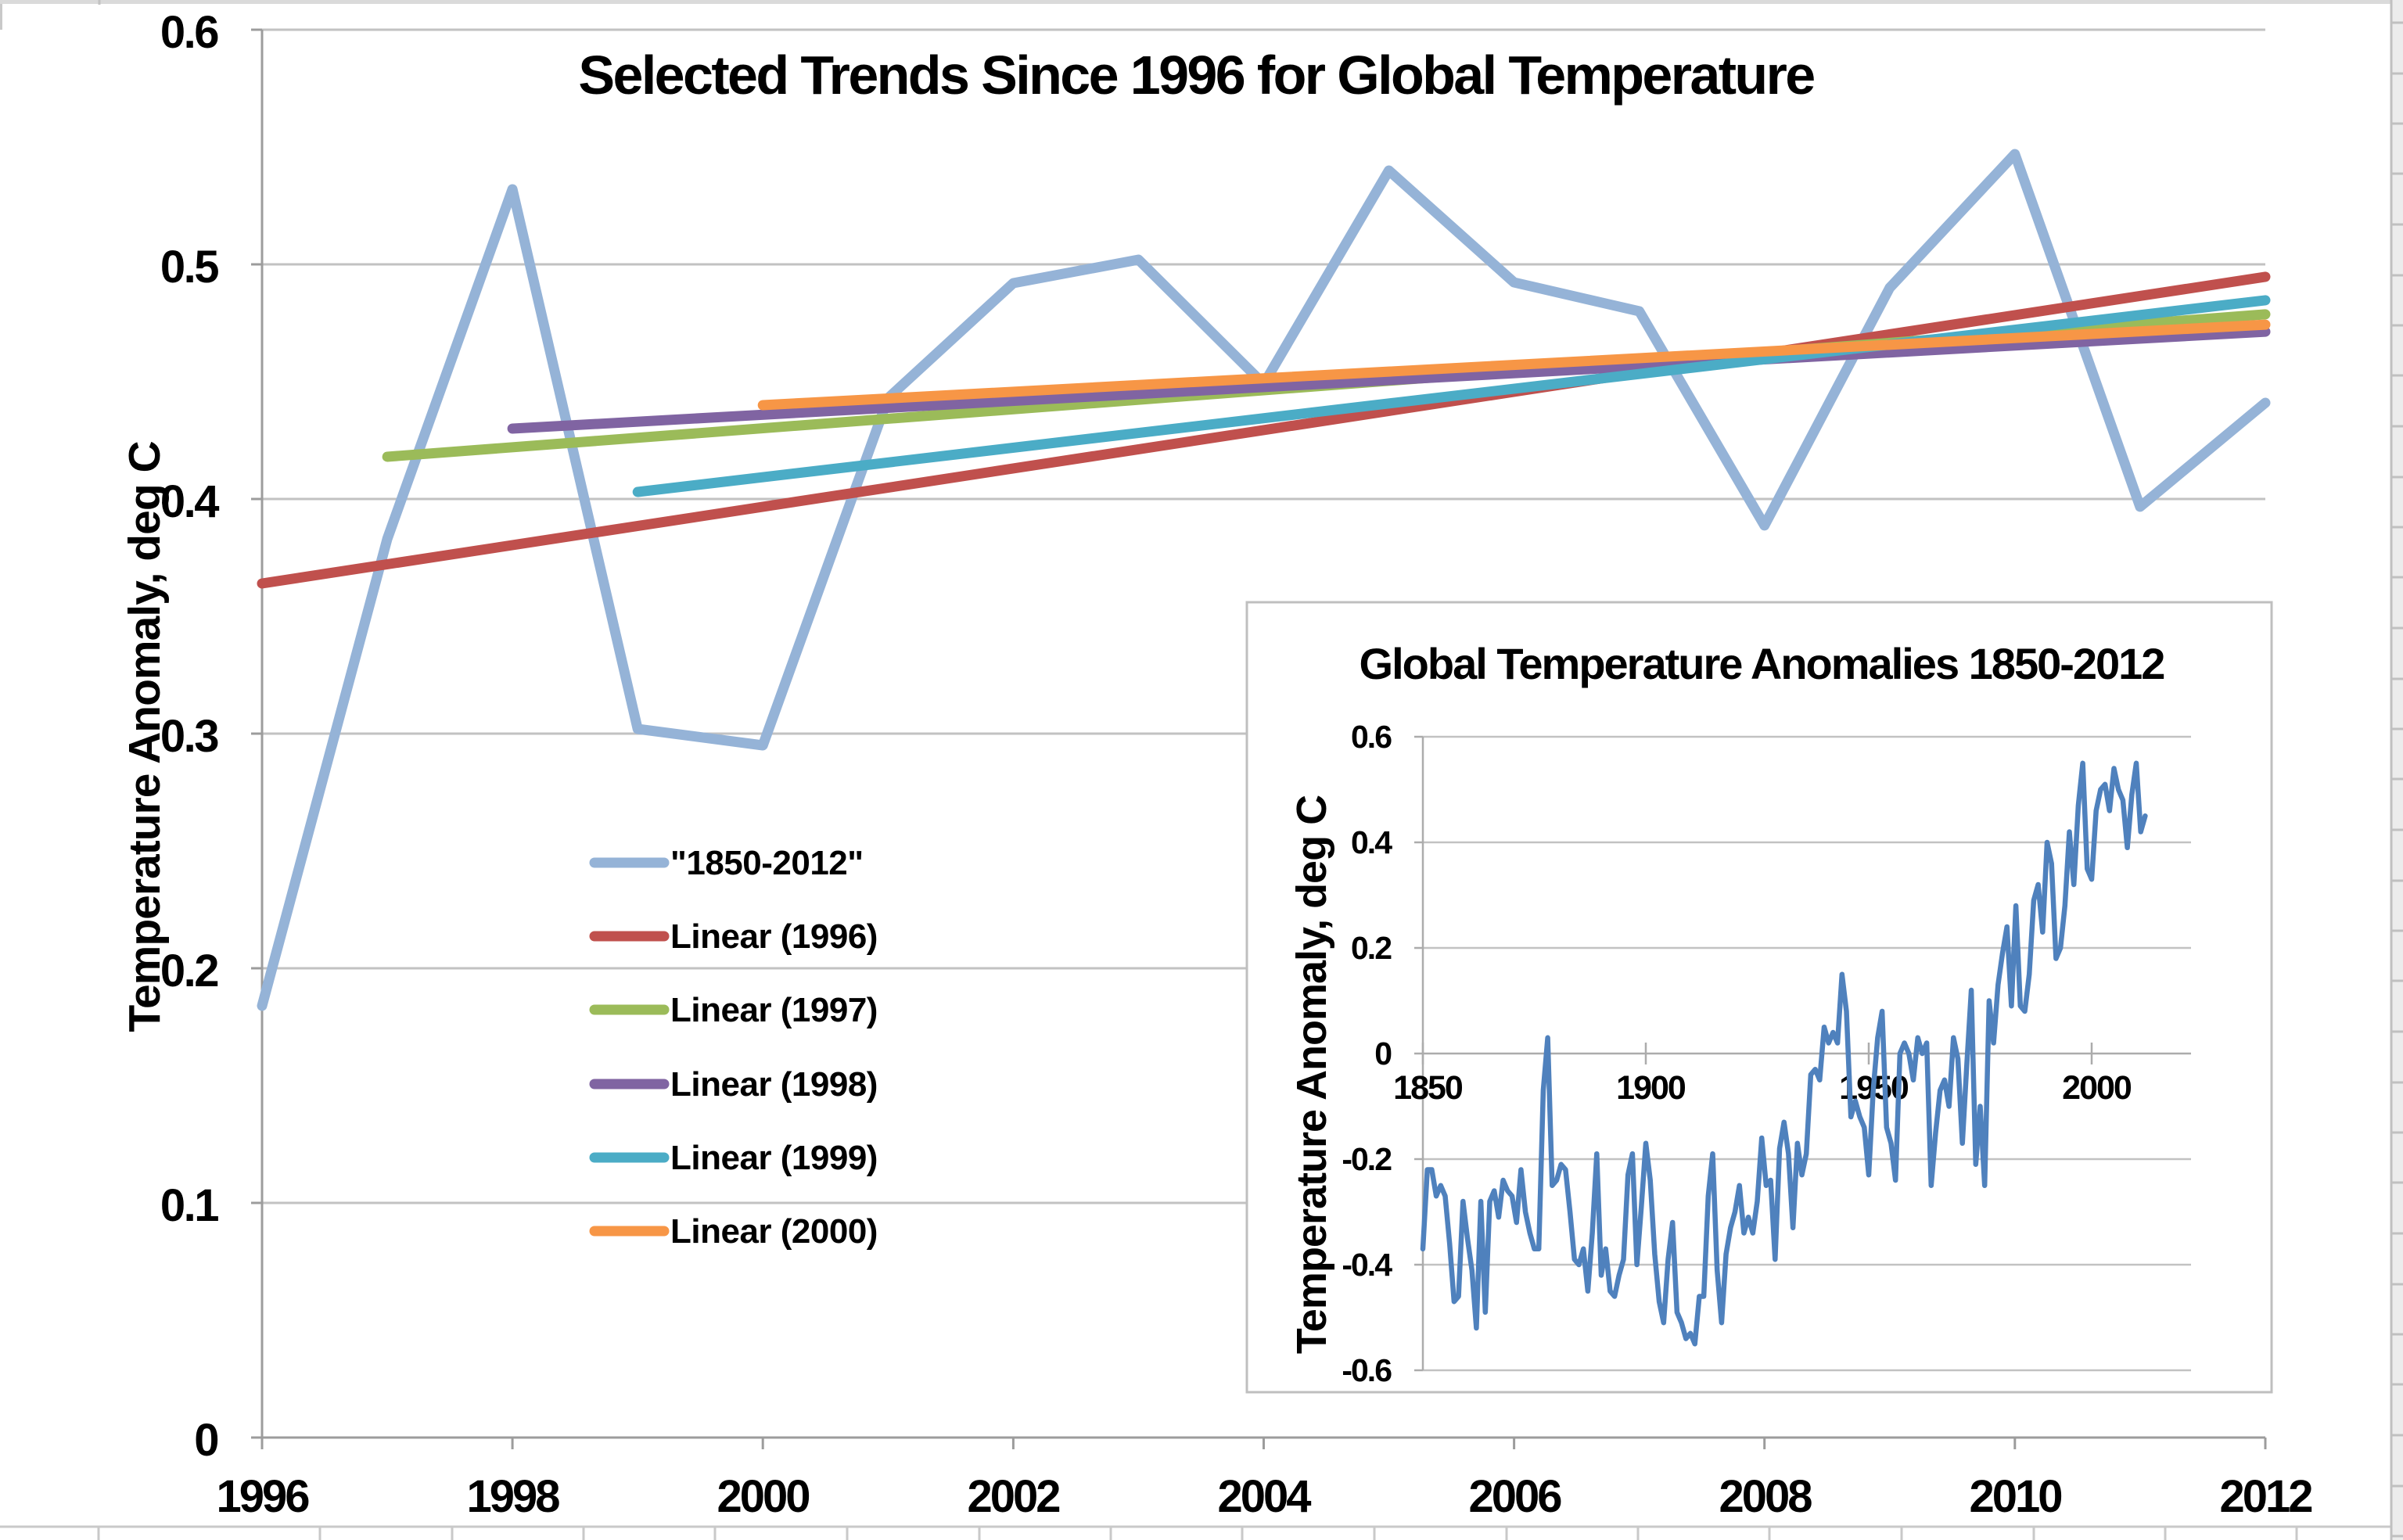 This screenshot has width=2403, height=1540. Describe the element at coordinates (189, 267) in the screenshot. I see `svg-text: 0.5` at that location.